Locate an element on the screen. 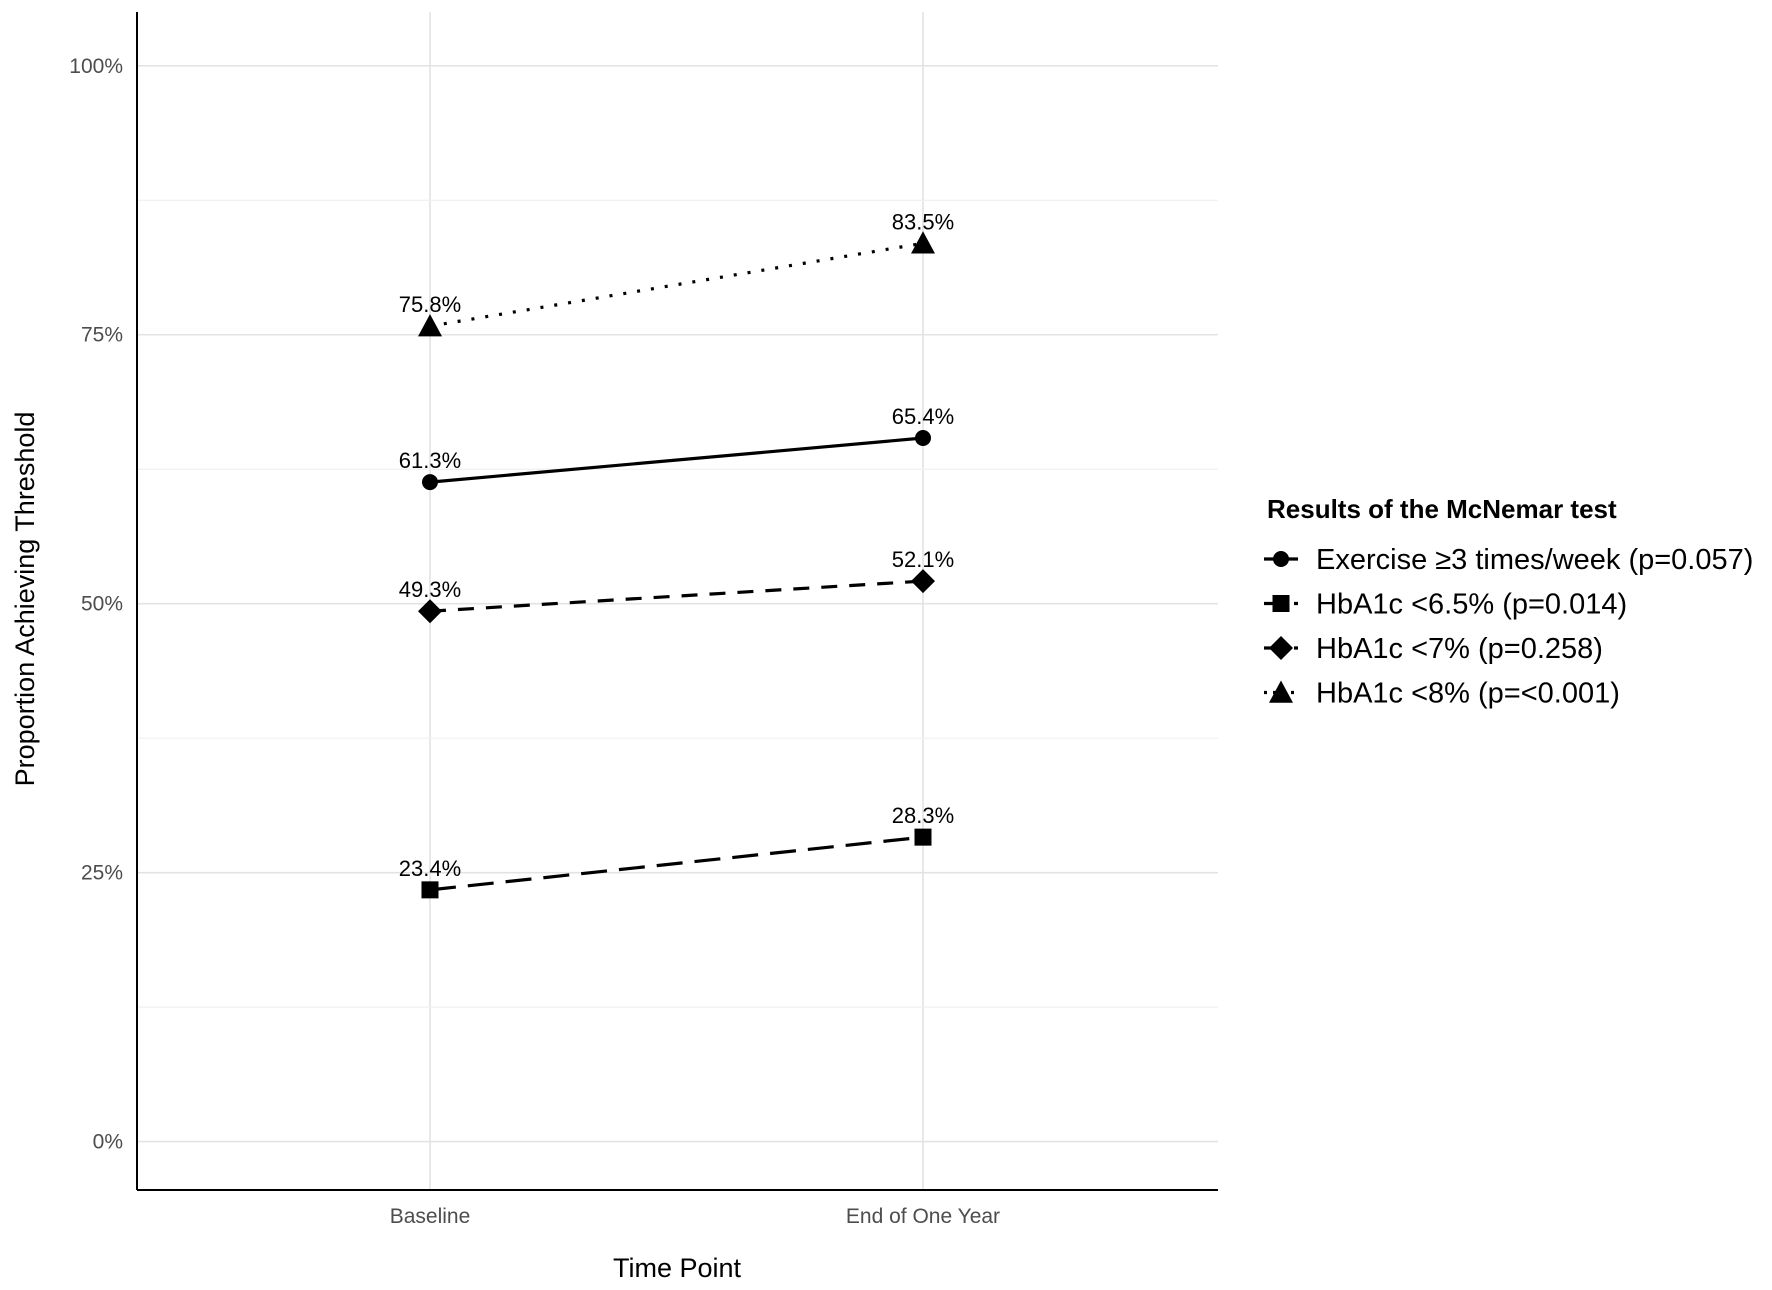  series-square is located at coordinates (676, 863).